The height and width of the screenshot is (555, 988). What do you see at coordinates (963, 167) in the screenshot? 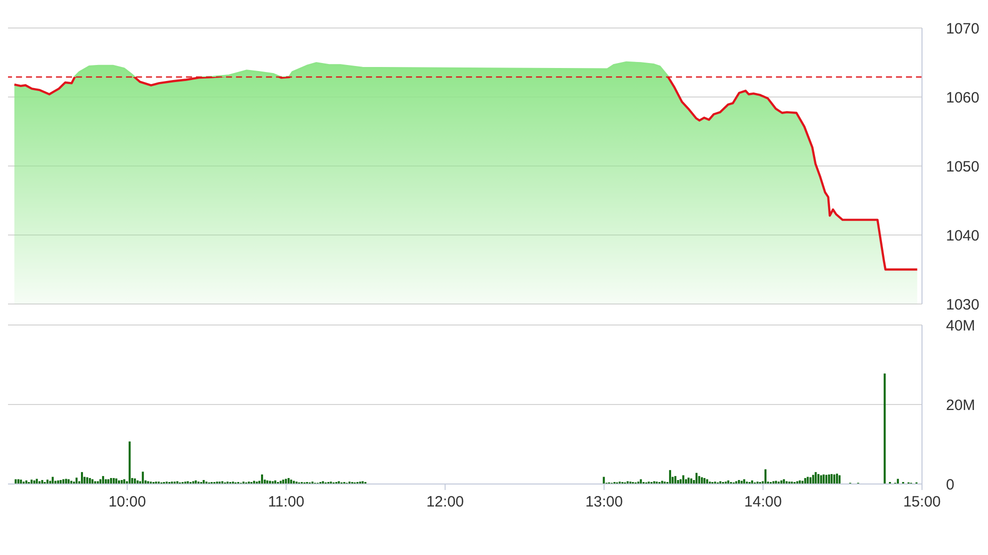
I see `y-tick-label: 1050` at bounding box center [963, 167].